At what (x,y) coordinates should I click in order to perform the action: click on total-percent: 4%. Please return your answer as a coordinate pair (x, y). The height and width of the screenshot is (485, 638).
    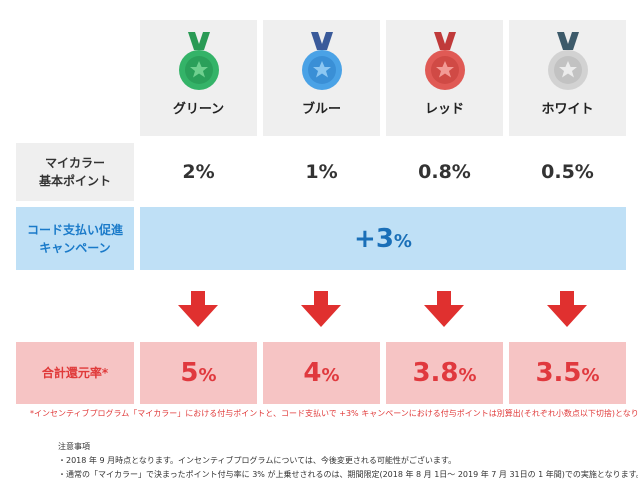
    Looking at the image, I should click on (321, 373).